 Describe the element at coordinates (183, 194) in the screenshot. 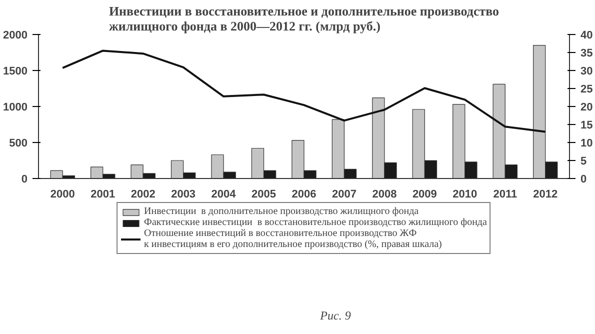

I see `x-tick-label: 2003` at that location.